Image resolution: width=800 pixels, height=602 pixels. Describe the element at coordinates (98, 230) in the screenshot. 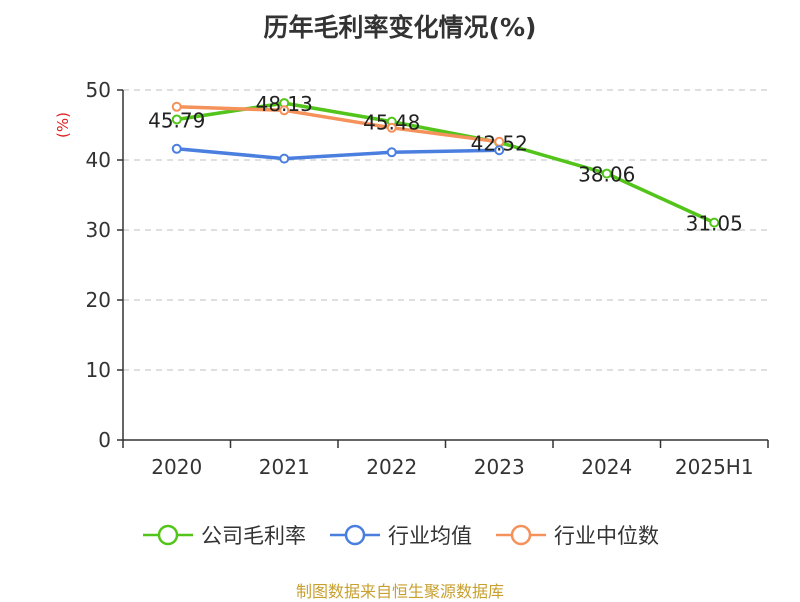

I see `y-tick-label: 30` at that location.